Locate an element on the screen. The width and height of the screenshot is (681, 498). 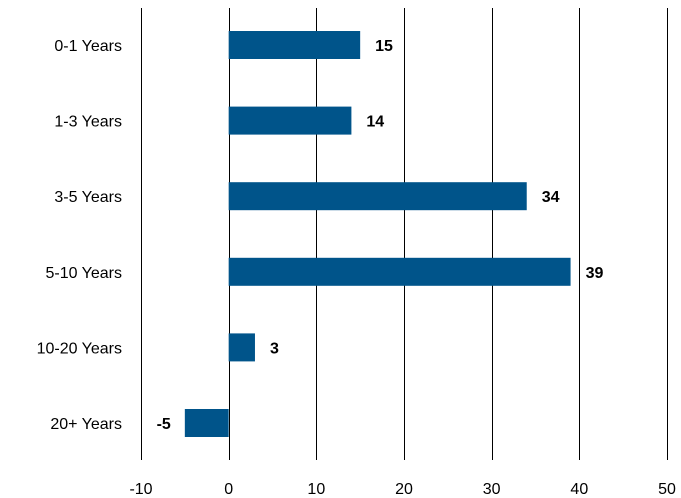
data-label: -5 is located at coordinates (164, 424).